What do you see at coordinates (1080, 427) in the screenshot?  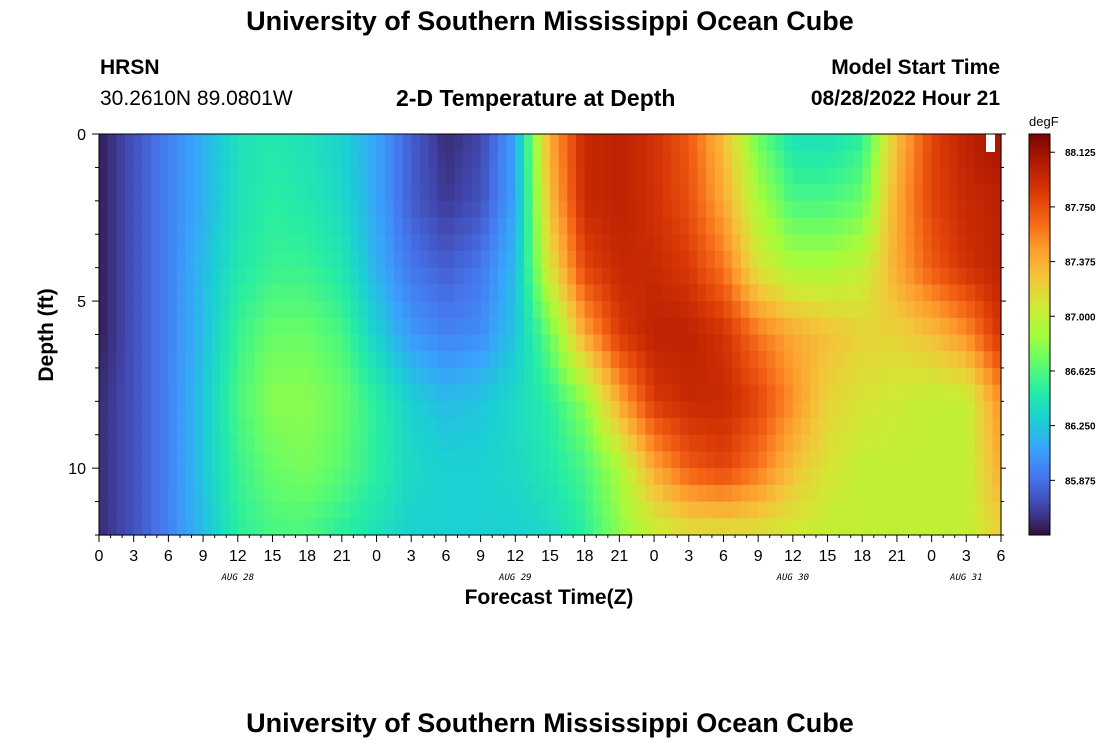 I see `colorbar-tick-label: 86.250` at bounding box center [1080, 427].